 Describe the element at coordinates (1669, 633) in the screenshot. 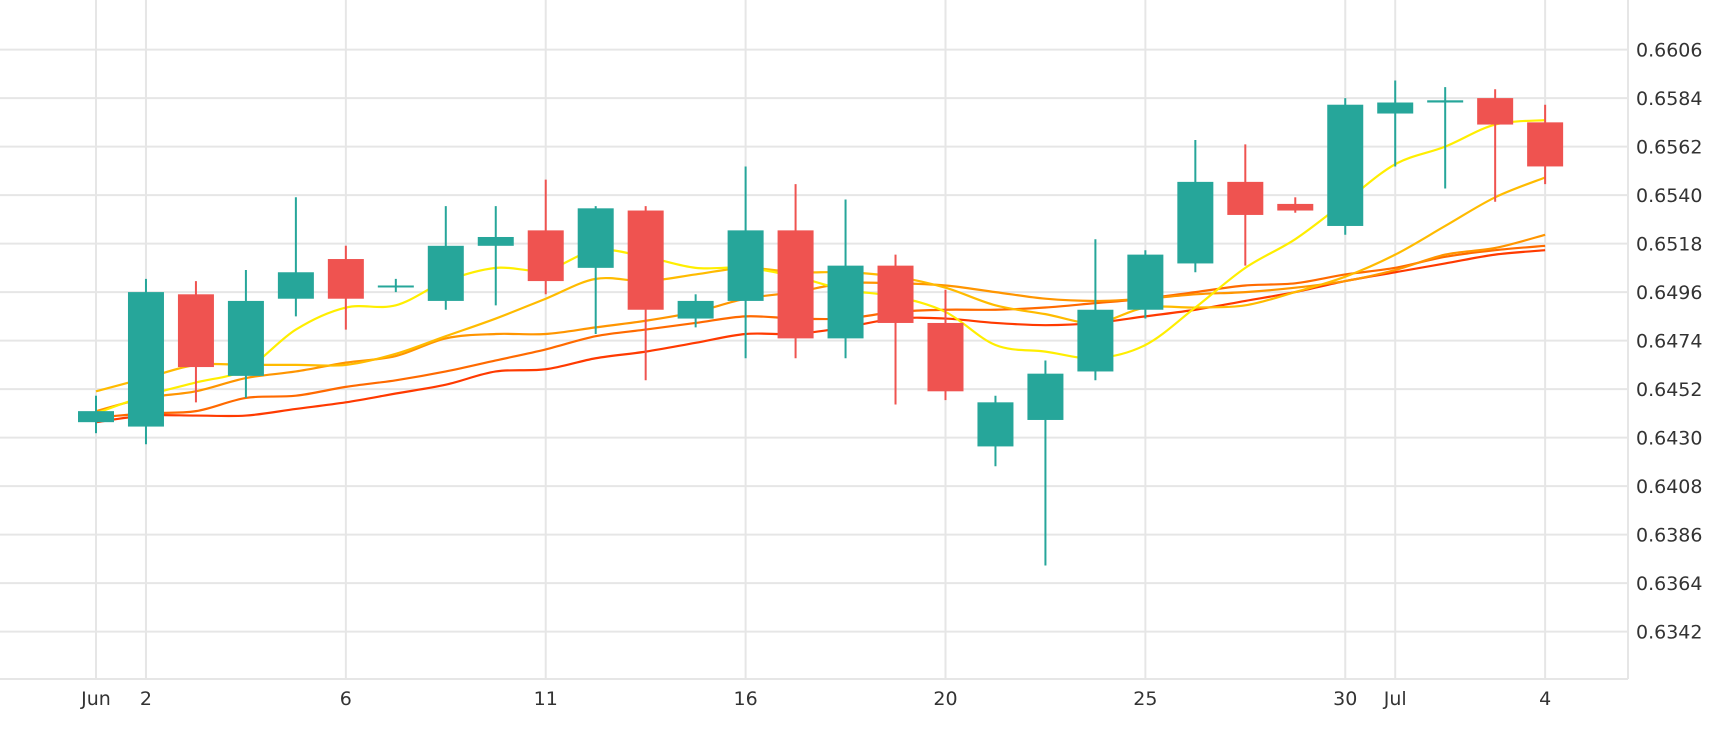

I see `y-tick-label: 0.6342` at that location.